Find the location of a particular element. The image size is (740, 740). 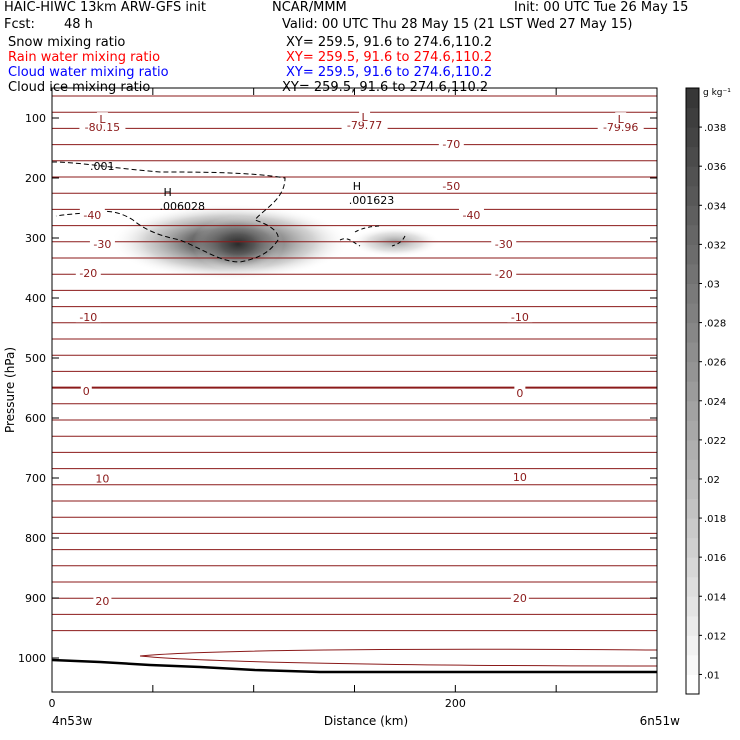

field-xy-snow: XY= 259.5, 91.6 to 274.6,110.2 is located at coordinates (389, 42).